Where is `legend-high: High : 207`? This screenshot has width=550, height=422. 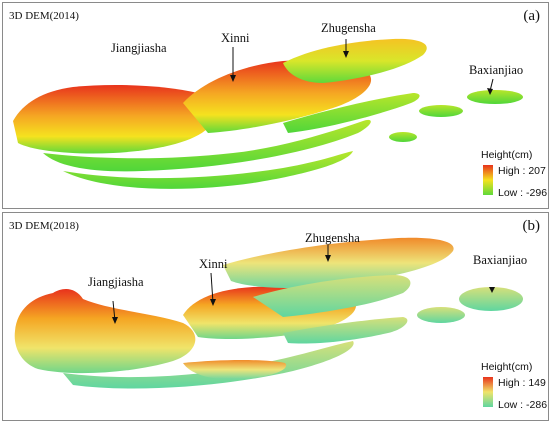
legend-high: High : 207 is located at coordinates (522, 171).